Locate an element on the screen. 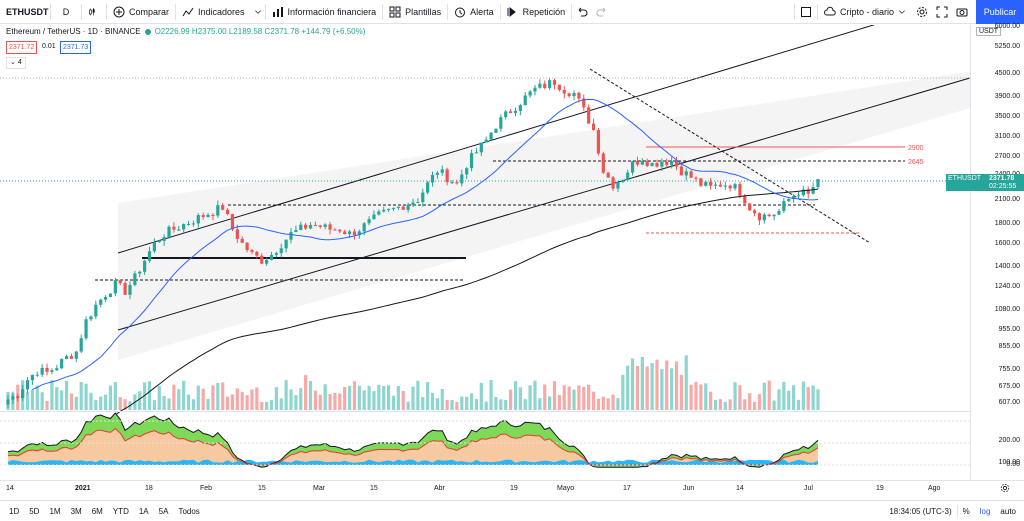  range-button: YTD is located at coordinates (120, 511).